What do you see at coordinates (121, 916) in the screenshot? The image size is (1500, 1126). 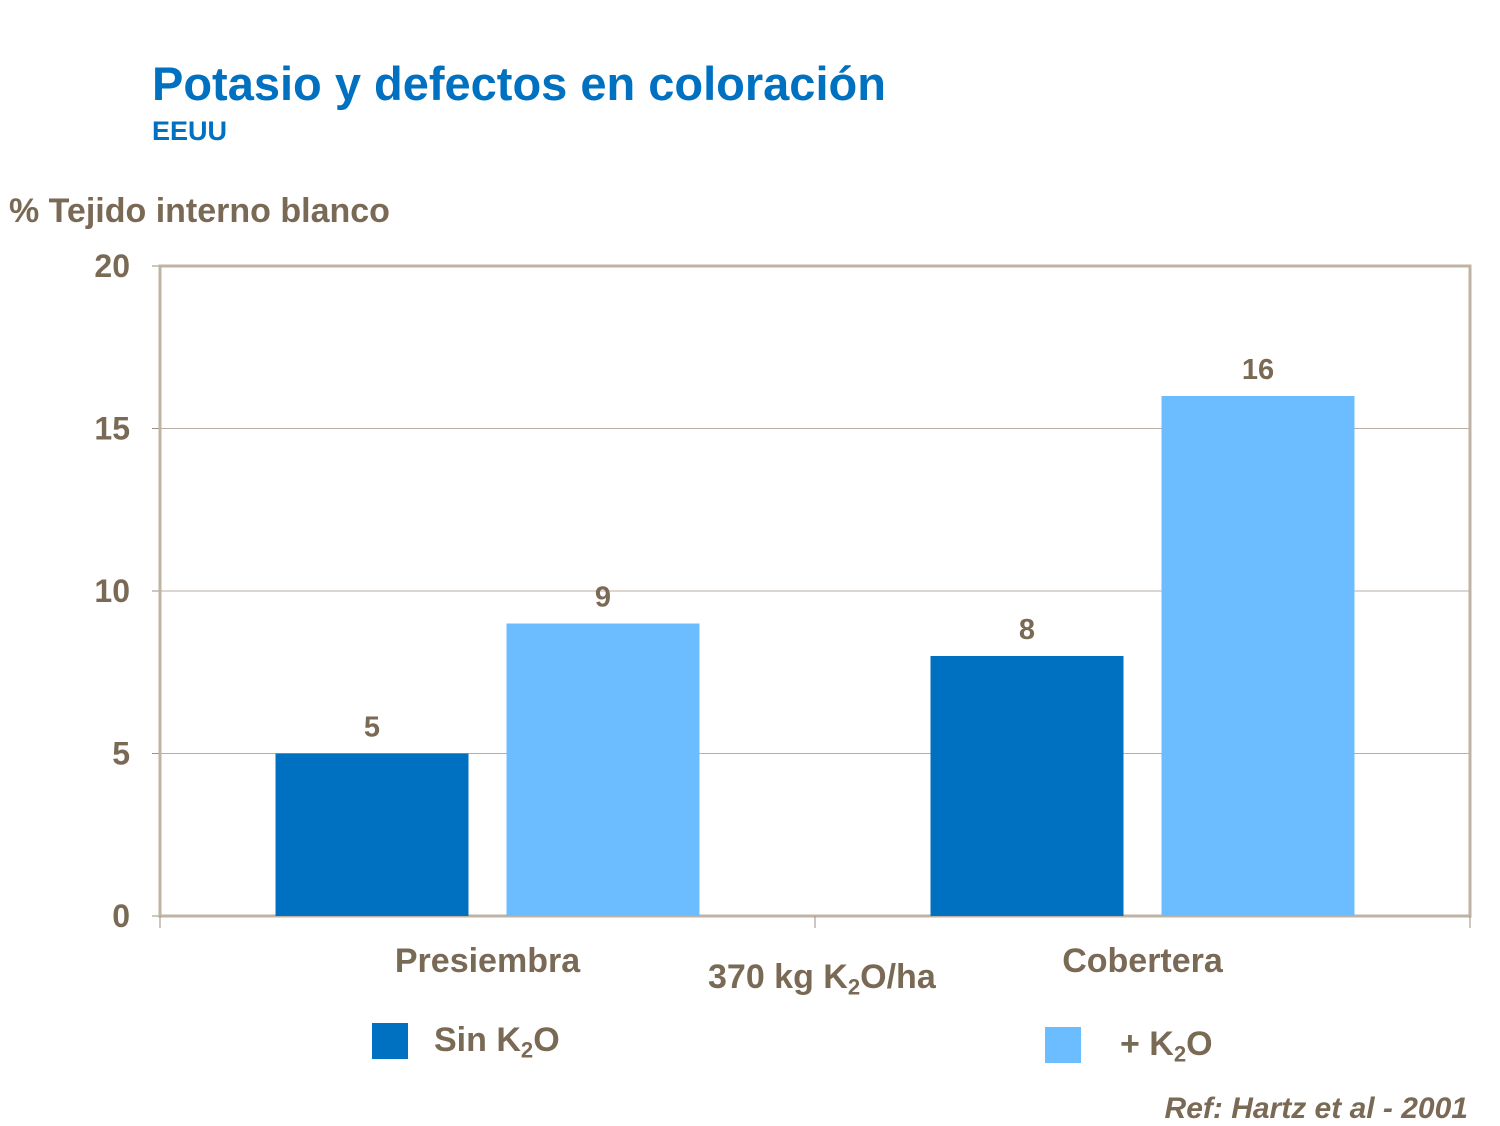 I see `y-tick-label: 0` at bounding box center [121, 916].